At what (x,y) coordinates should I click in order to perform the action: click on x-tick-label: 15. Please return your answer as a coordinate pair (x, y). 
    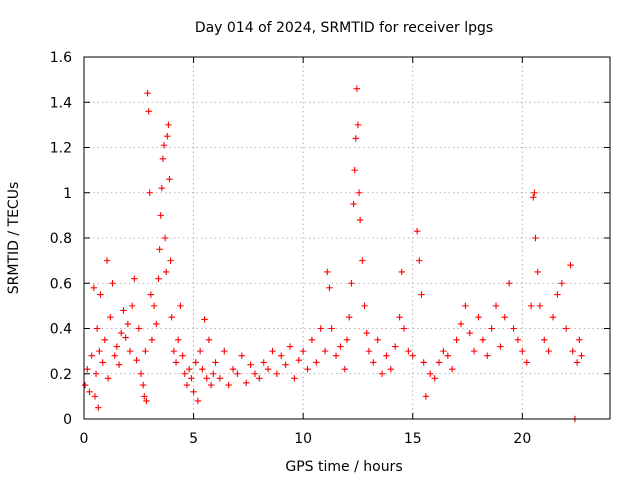
    Looking at the image, I should click on (413, 439).